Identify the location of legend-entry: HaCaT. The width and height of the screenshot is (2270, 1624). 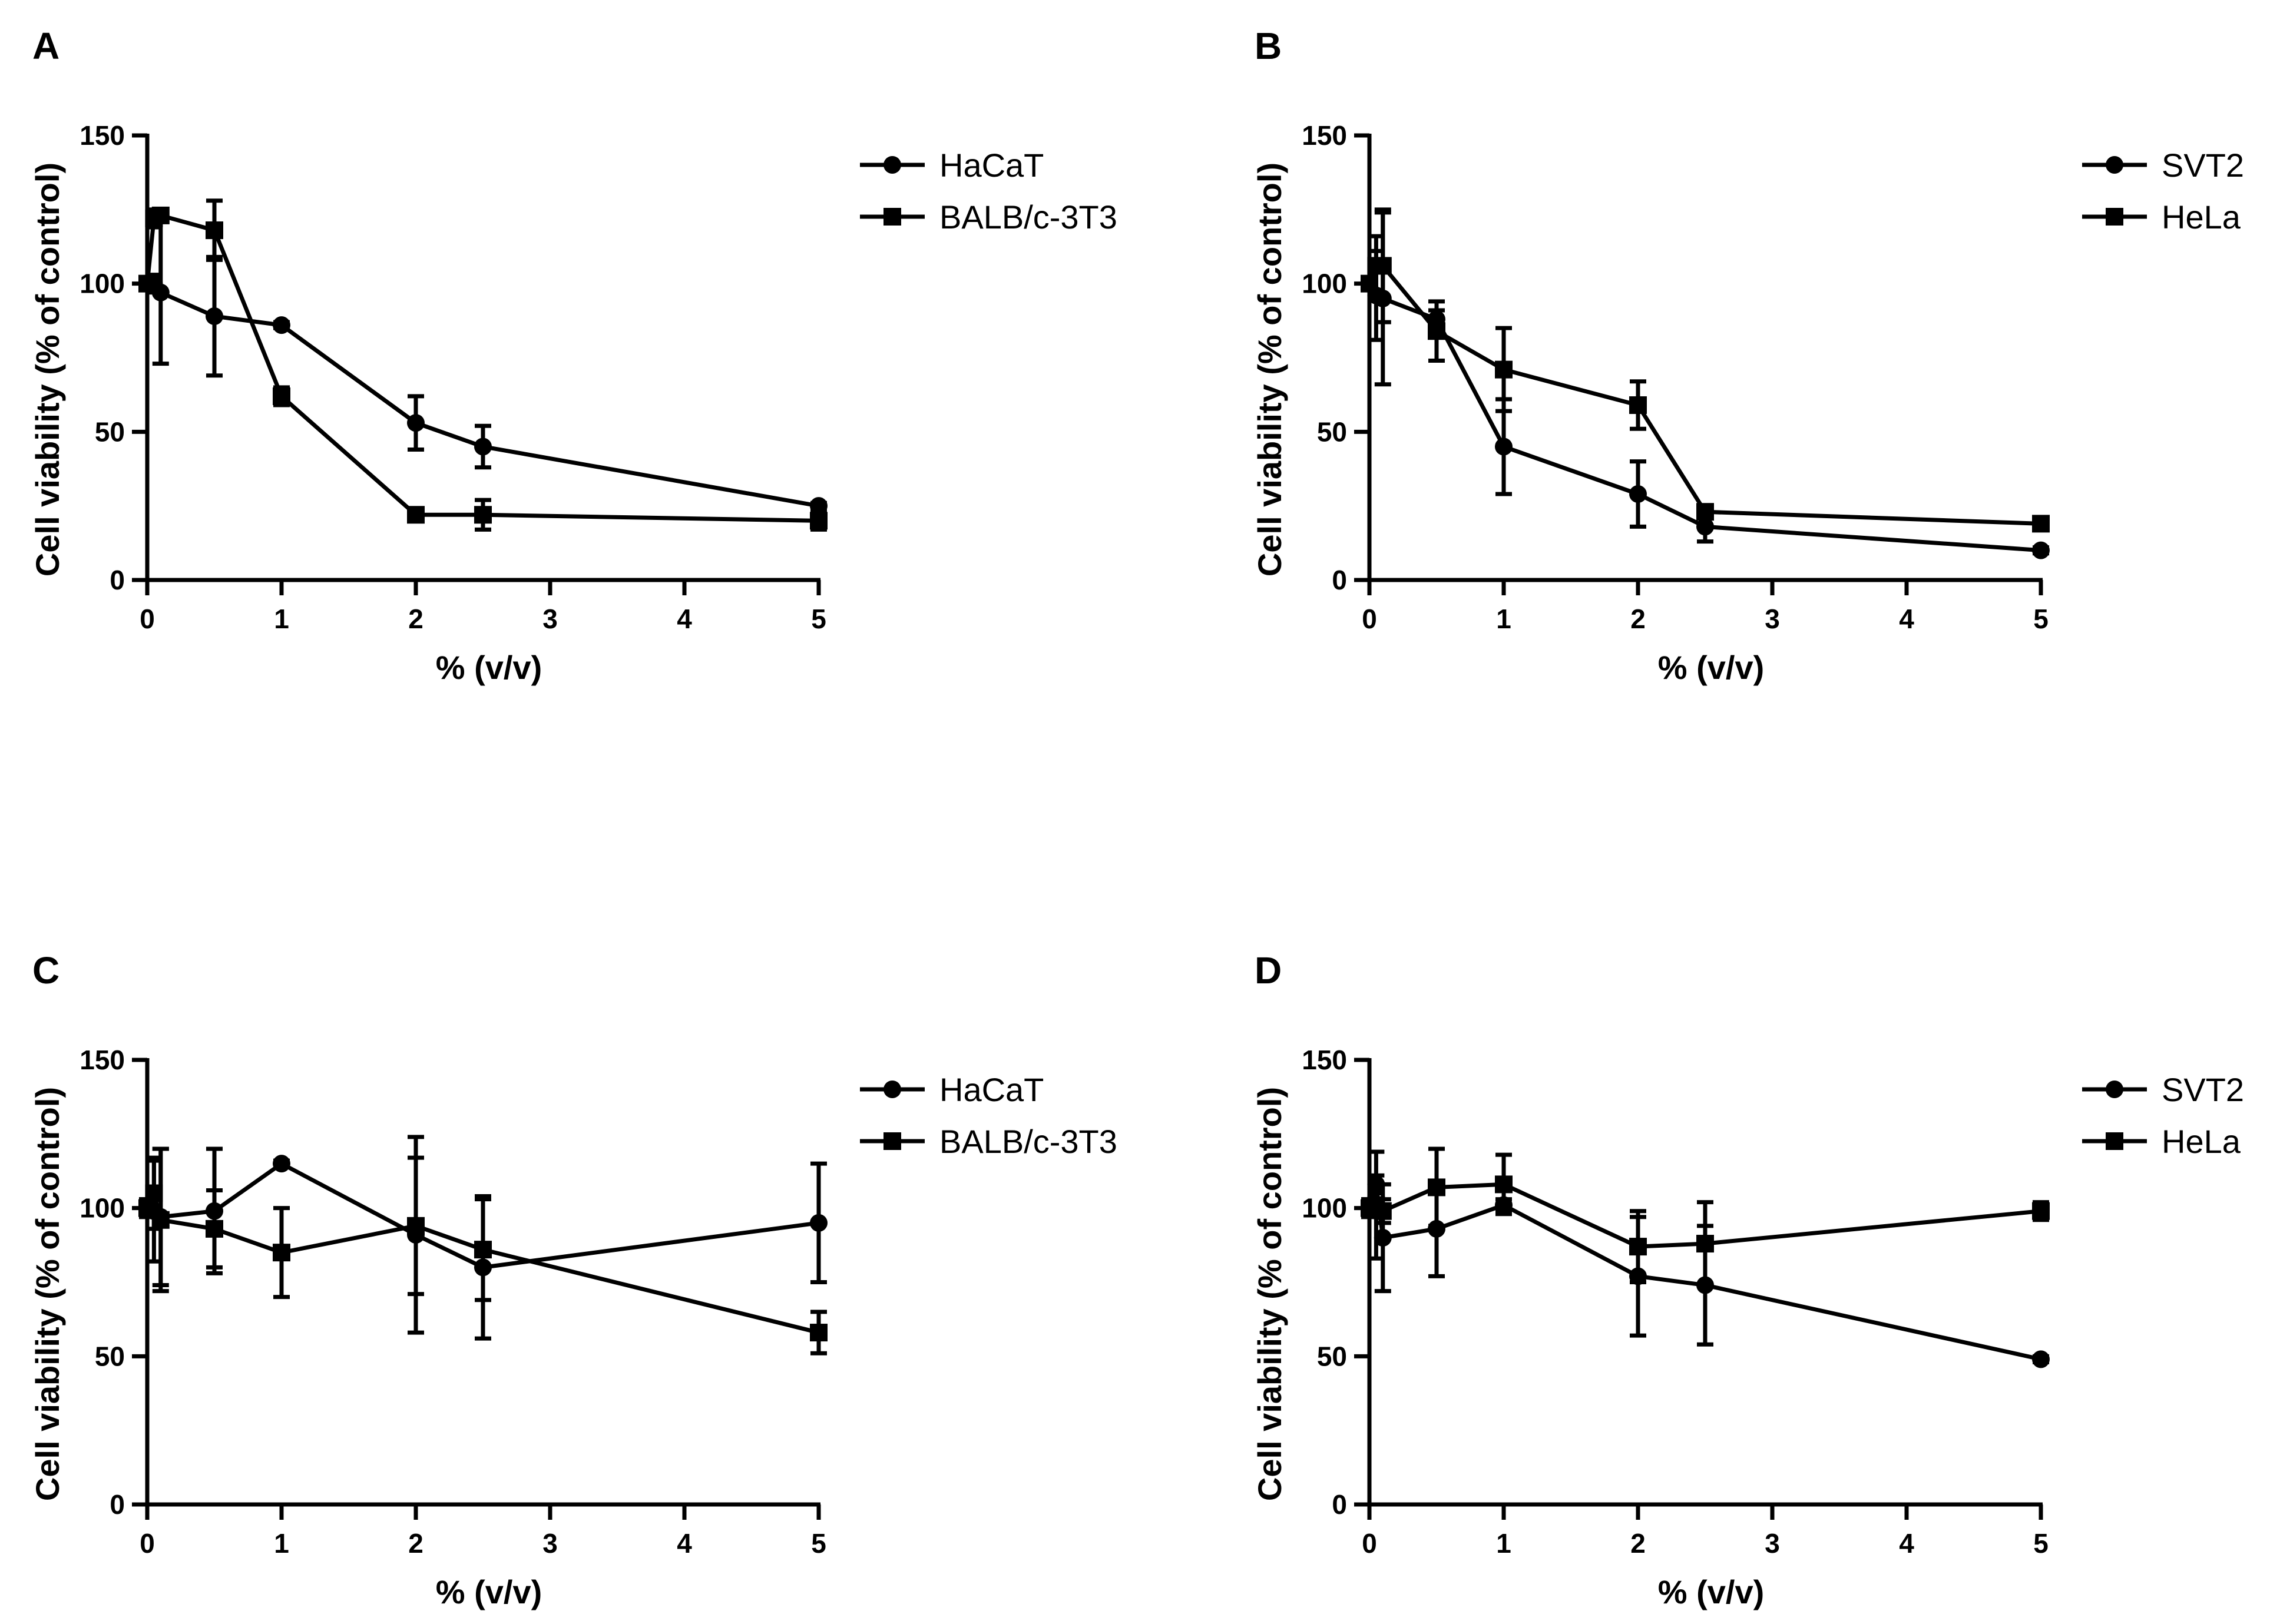
(952, 1089).